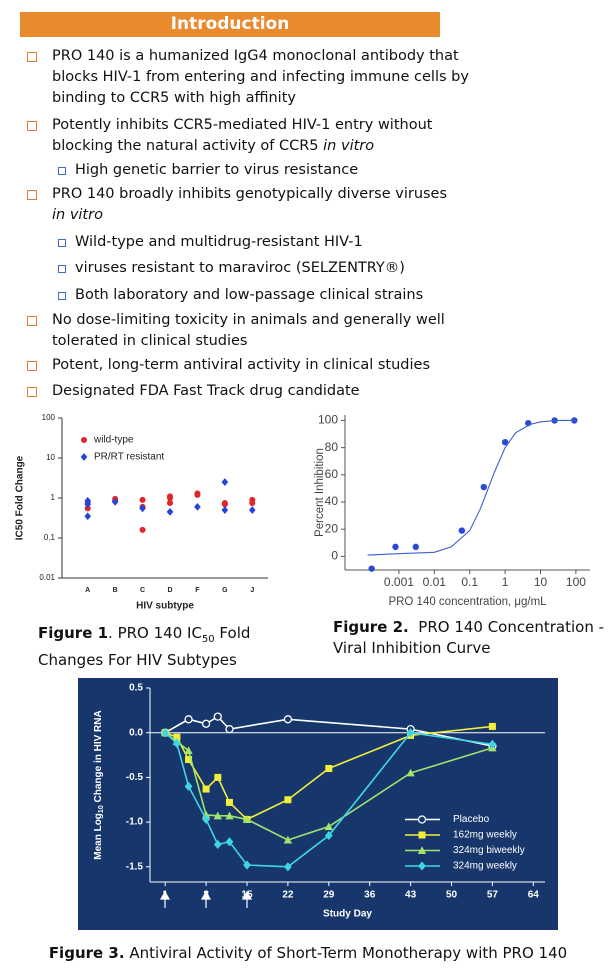 This screenshot has width=616, height=980. I want to click on x-tick-label: 0.1, so click(469, 582).